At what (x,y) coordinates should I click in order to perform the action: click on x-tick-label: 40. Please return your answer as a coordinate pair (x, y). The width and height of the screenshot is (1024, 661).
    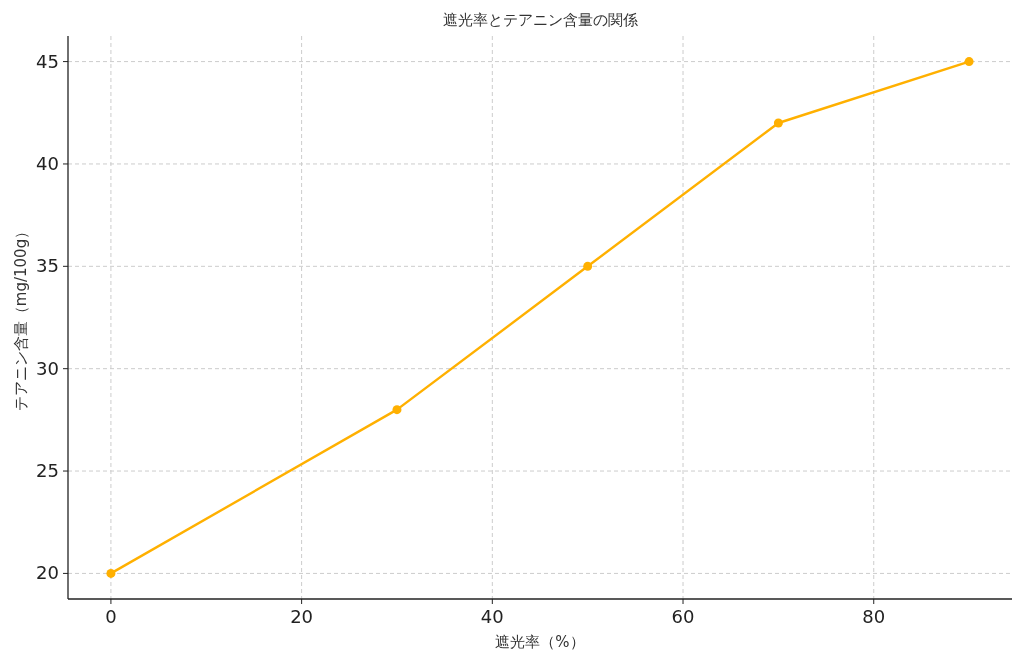
    Looking at the image, I should click on (492, 616).